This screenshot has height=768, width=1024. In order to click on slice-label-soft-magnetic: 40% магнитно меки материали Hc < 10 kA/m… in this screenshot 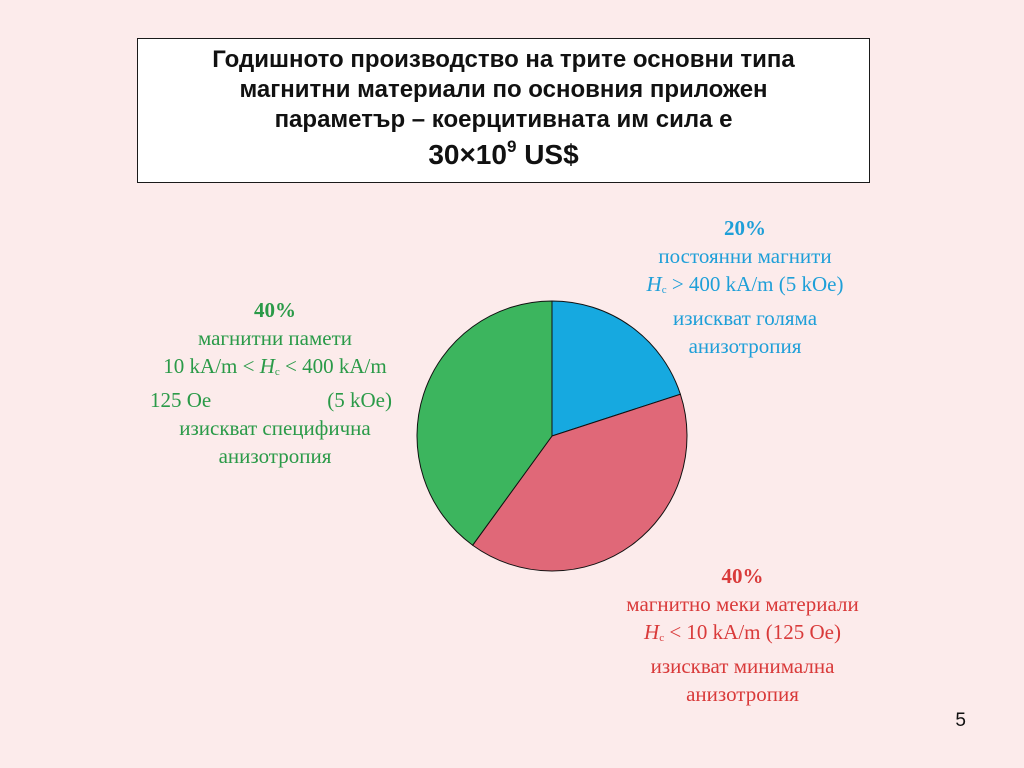, I will do `click(742, 635)`.